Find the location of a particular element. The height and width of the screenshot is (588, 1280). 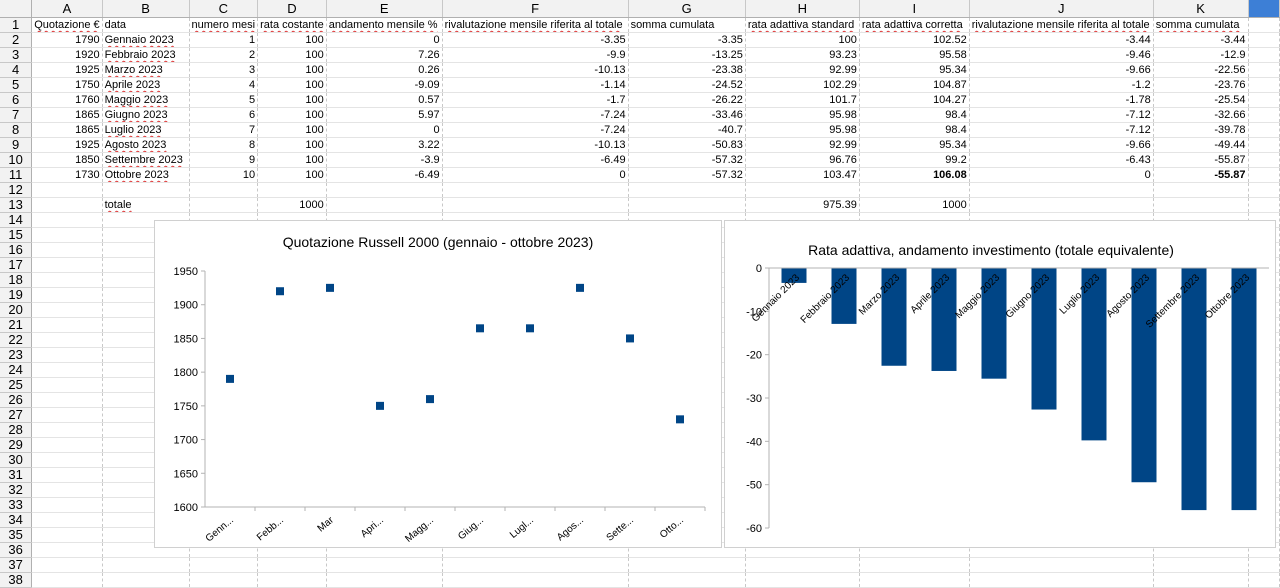

cell: 5 is located at coordinates (224, 100).